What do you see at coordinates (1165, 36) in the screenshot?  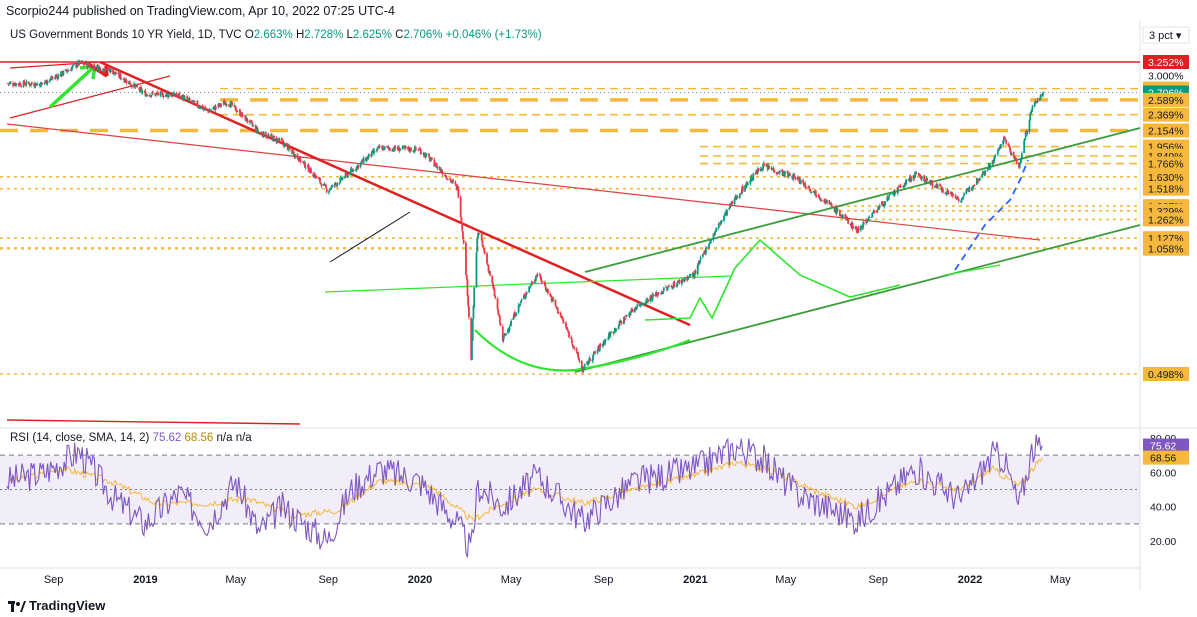 I see `scale-button: 3 pct ▾` at bounding box center [1165, 36].